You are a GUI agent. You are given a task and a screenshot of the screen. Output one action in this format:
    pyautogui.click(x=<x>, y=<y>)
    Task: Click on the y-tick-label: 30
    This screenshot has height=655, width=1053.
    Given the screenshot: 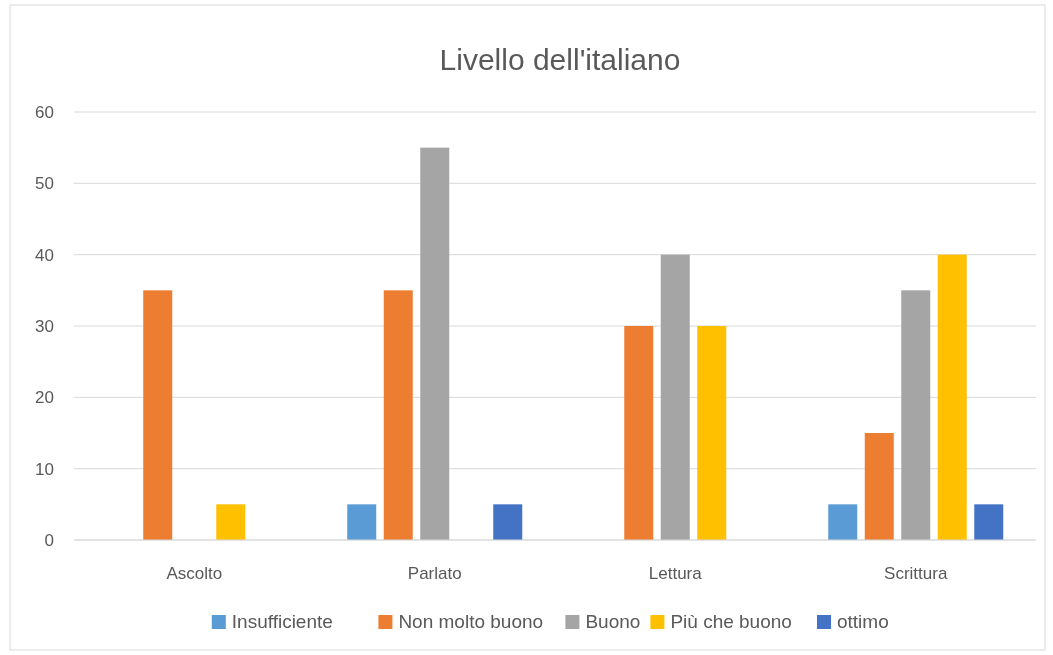 What is the action you would take?
    pyautogui.click(x=44, y=326)
    